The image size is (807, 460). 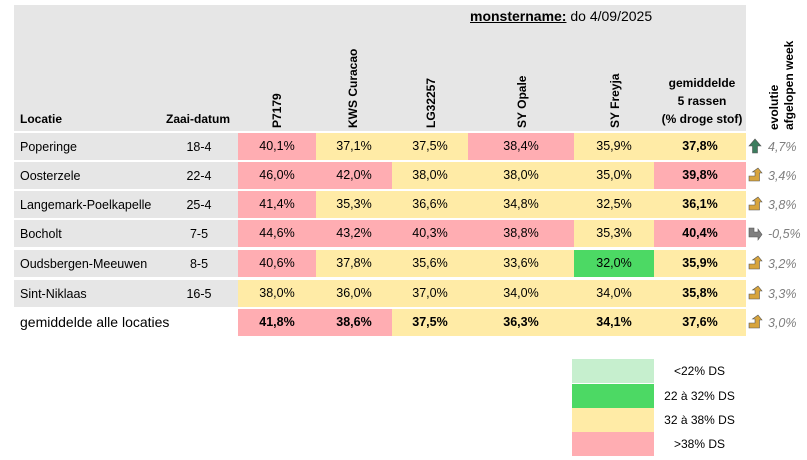 I want to click on sample-date-value: do 4/09/2025, so click(x=611, y=16).